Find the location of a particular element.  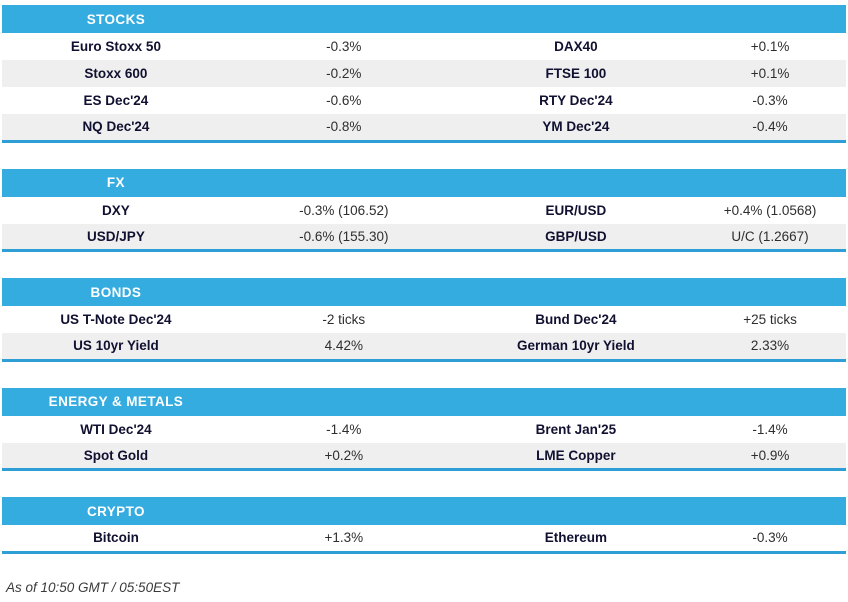

instrument-name: NQ Dec'24 is located at coordinates (116, 127).